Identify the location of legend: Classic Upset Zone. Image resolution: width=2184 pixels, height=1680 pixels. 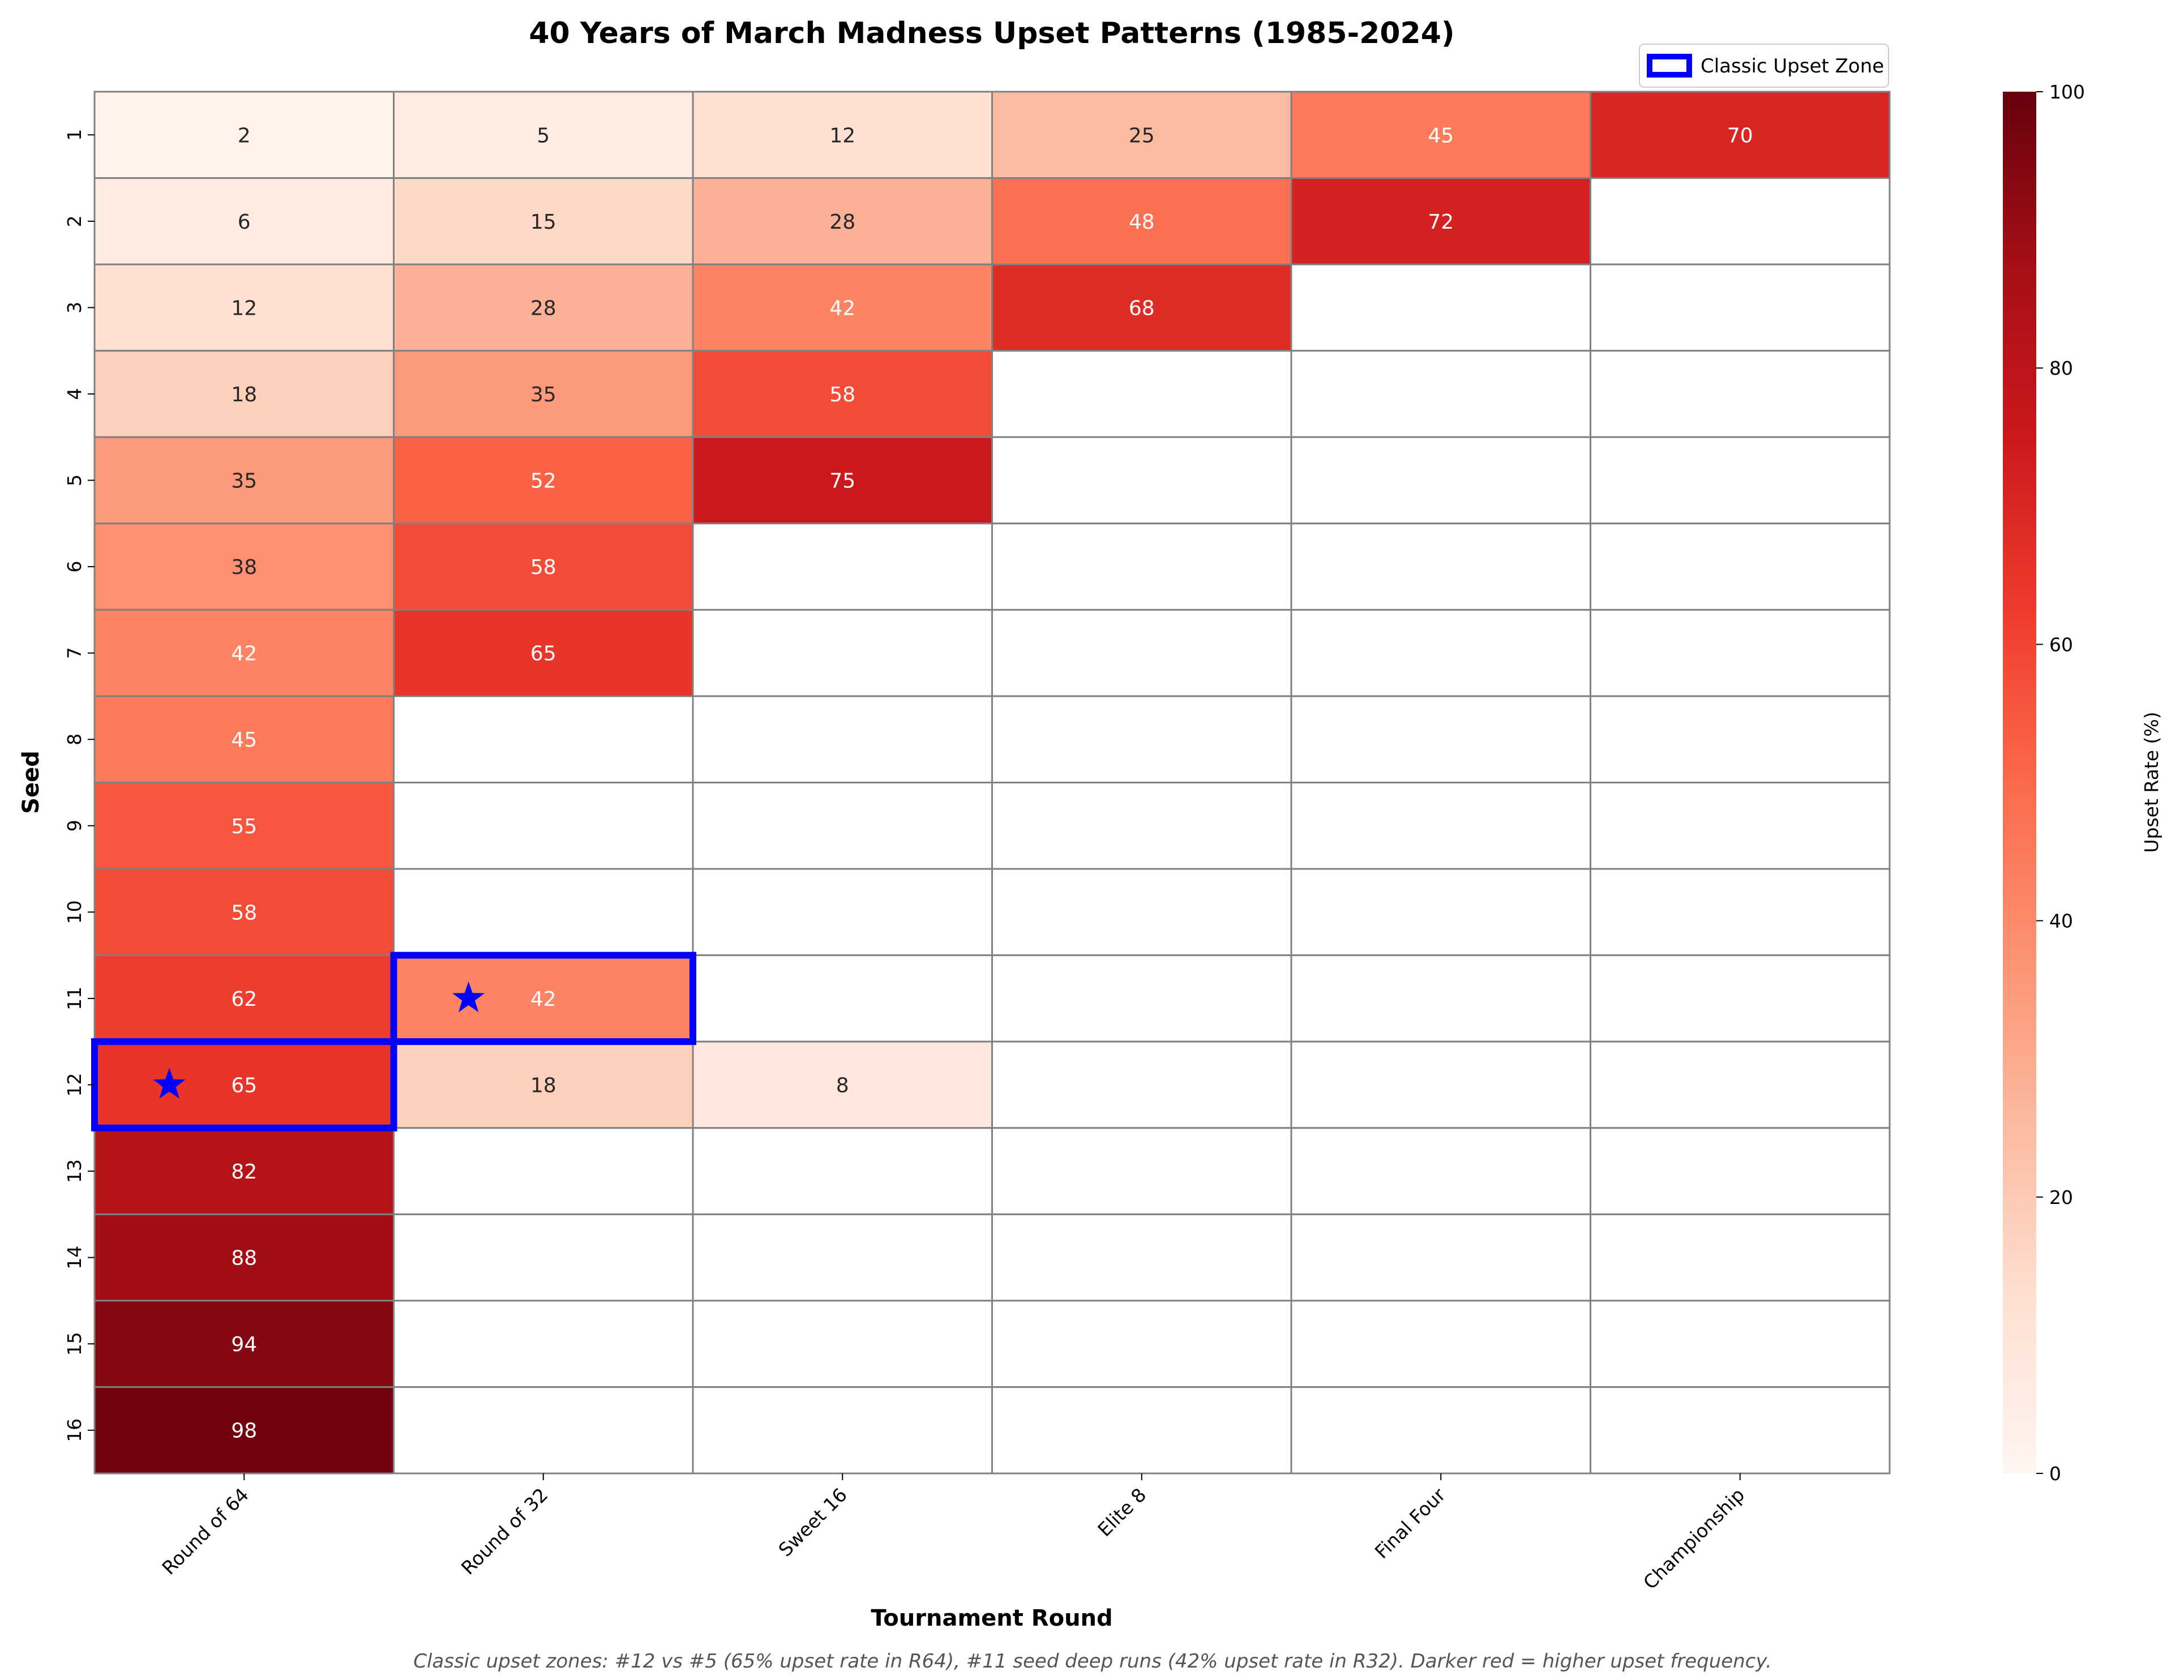
(1764, 66).